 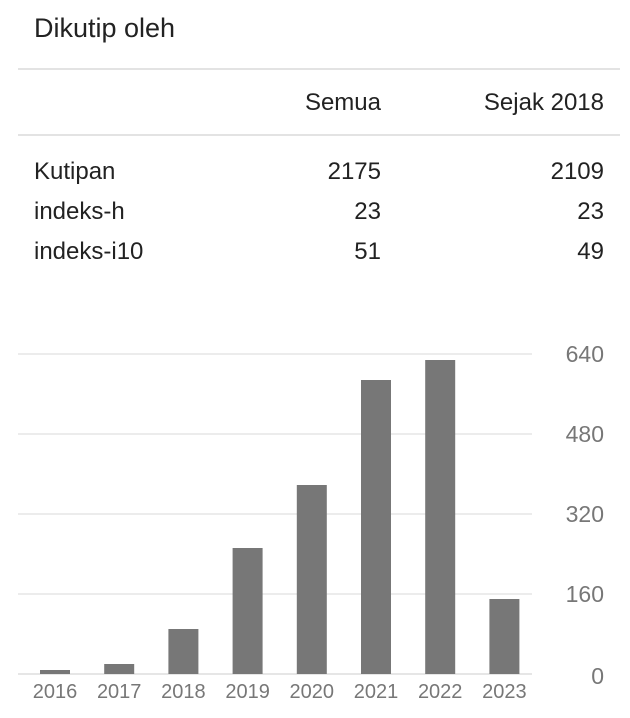 What do you see at coordinates (89, 251) in the screenshot?
I see `row-label-i10-index: indeks-i10` at bounding box center [89, 251].